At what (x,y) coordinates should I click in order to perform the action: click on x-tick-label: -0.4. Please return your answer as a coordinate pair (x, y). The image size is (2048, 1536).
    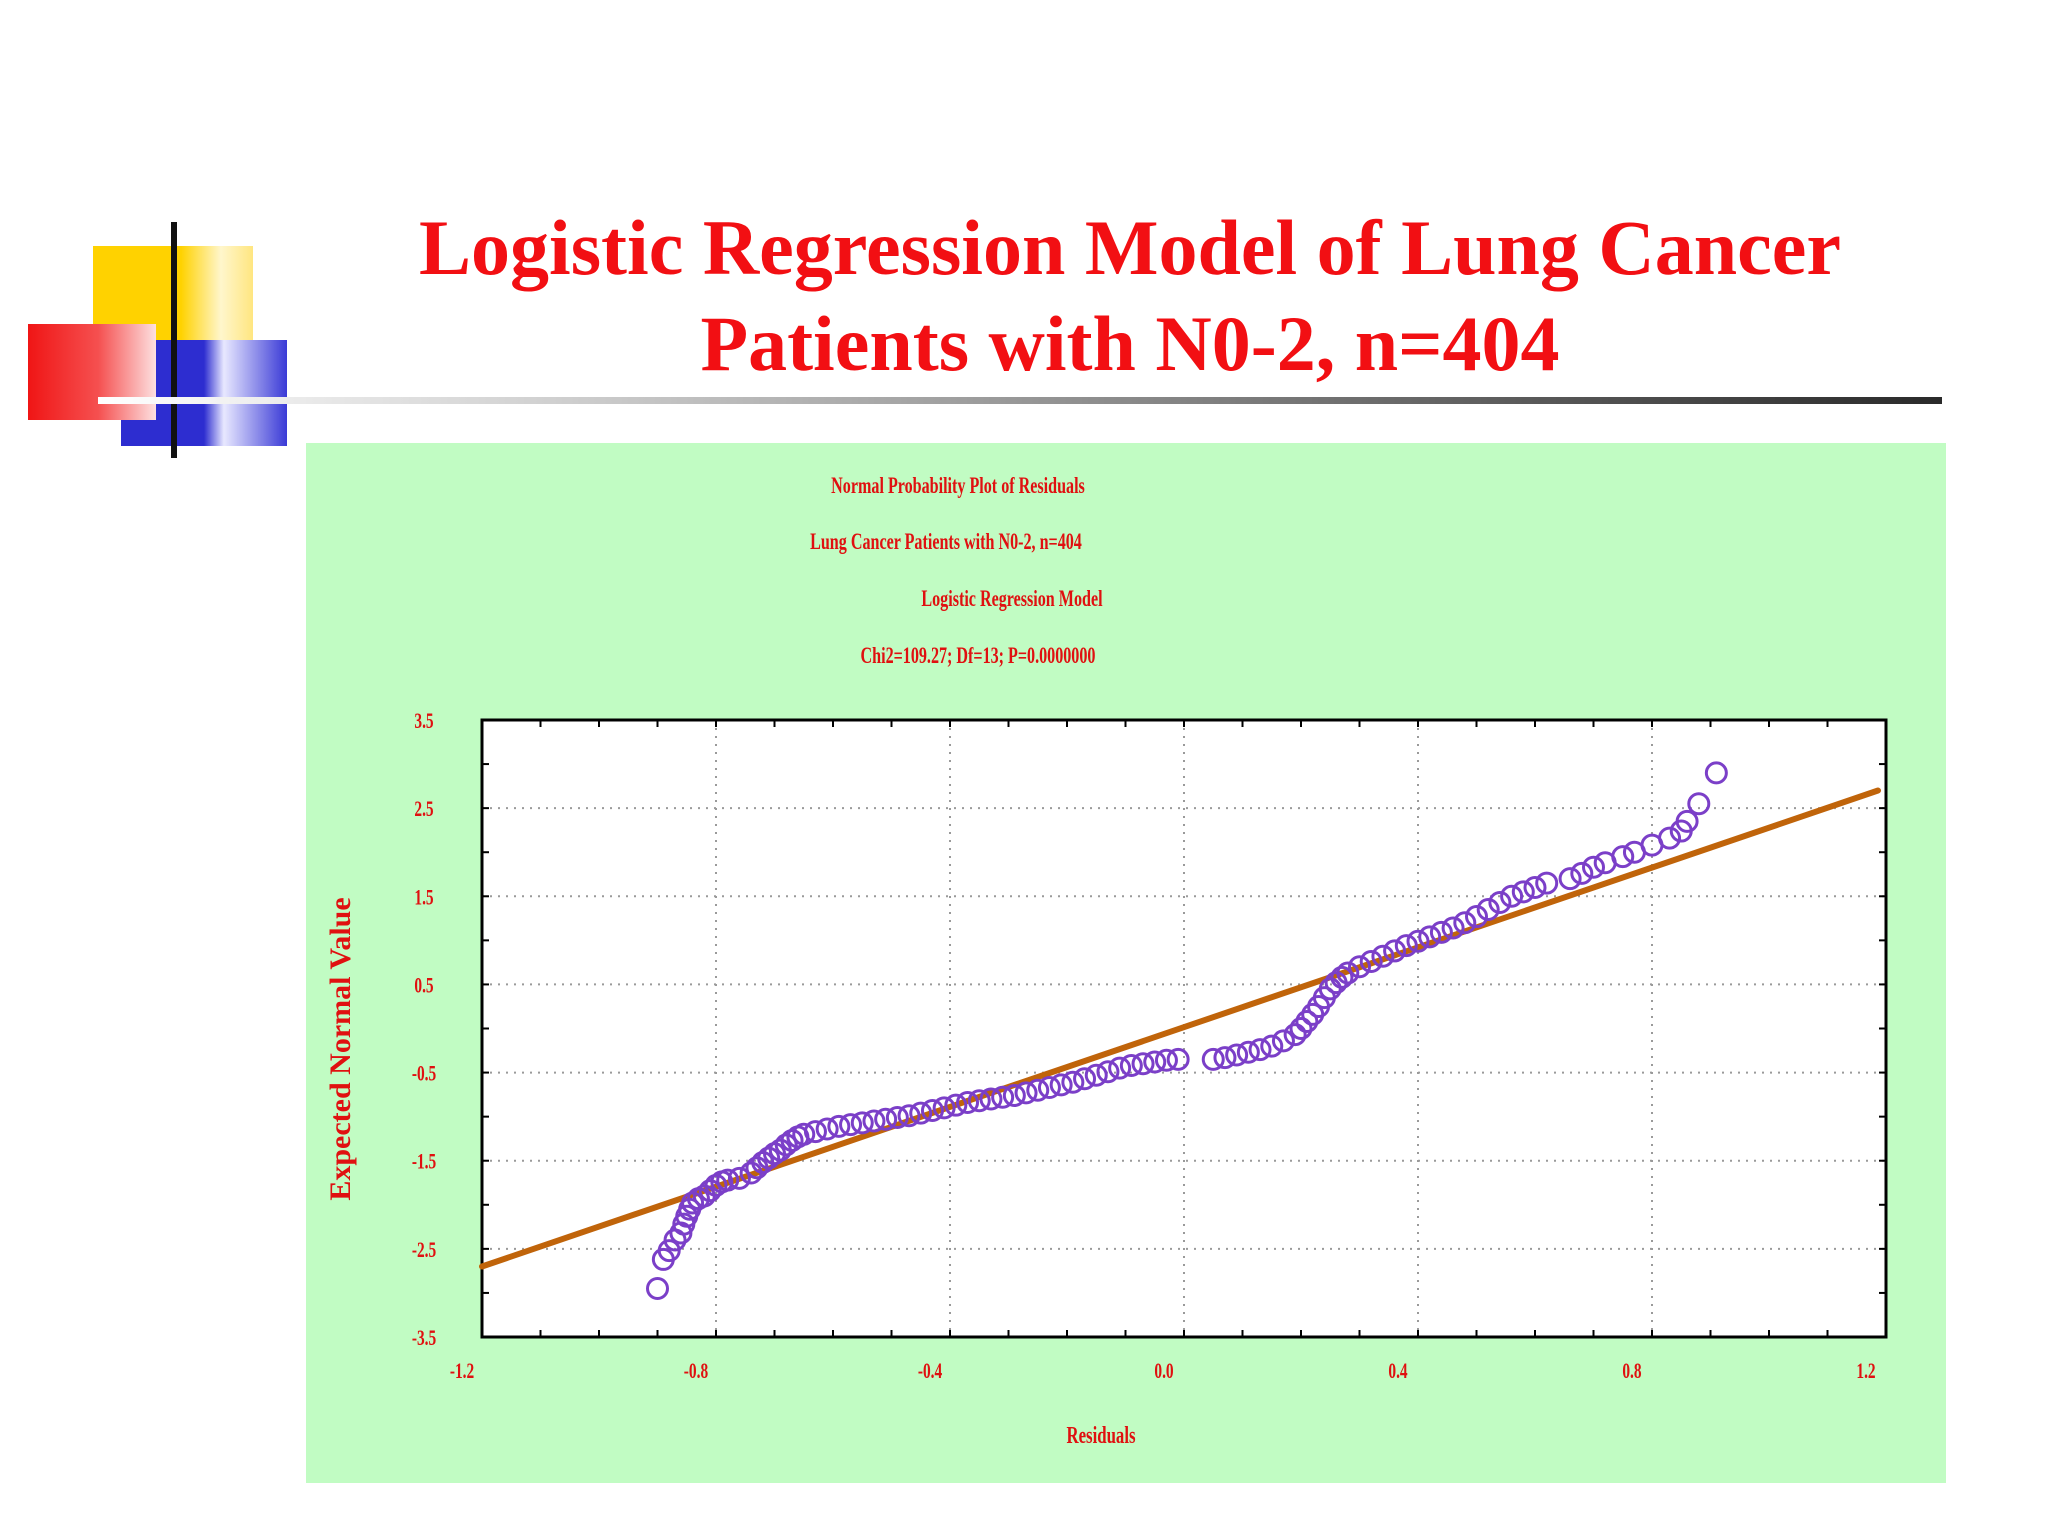
    Looking at the image, I should click on (930, 1371).